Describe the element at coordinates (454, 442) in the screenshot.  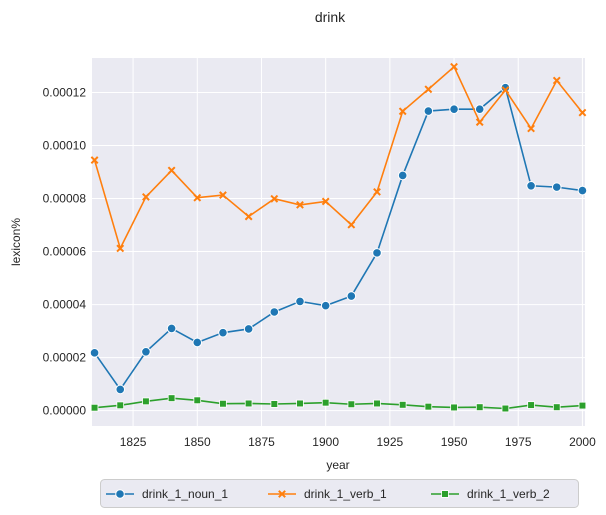
I see `x-tick-label: 1950` at that location.